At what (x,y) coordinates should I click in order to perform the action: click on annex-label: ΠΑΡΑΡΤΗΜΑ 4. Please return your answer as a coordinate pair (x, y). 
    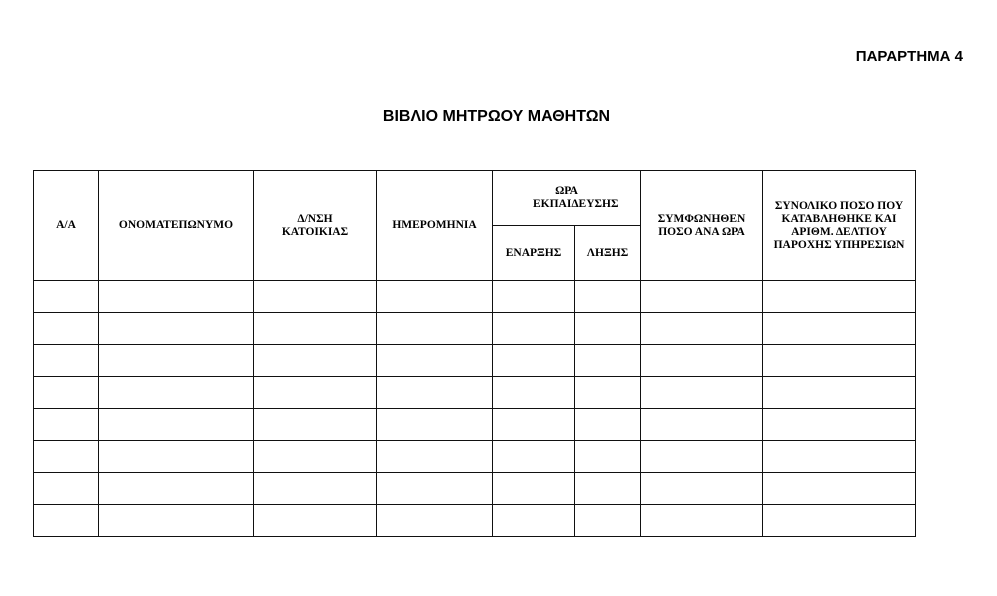
    Looking at the image, I should click on (909, 56).